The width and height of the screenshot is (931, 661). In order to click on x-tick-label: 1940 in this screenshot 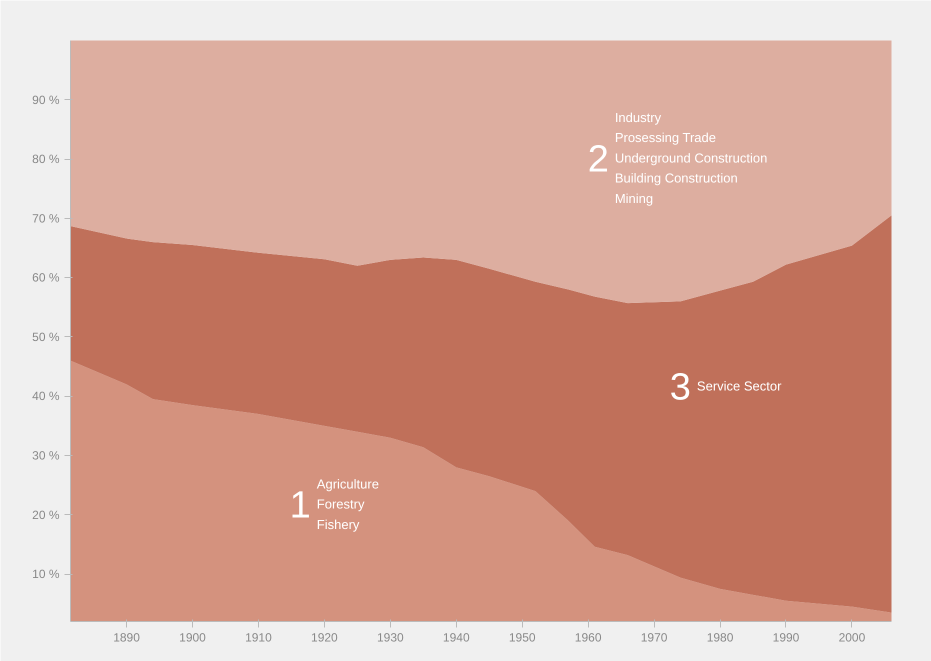, I will do `click(456, 637)`.